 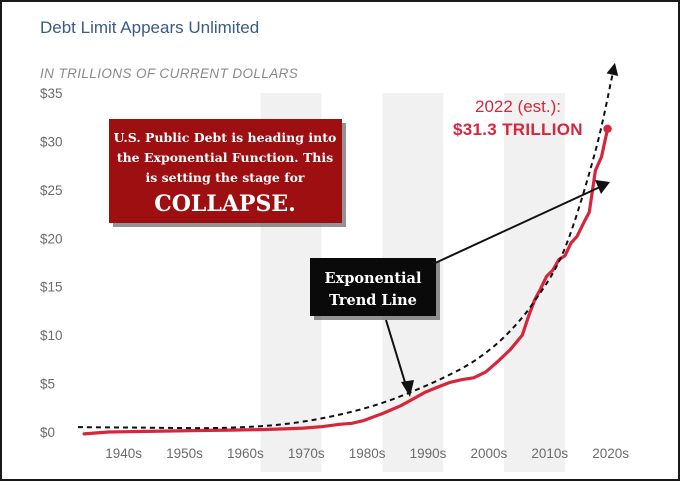 What do you see at coordinates (51, 93) in the screenshot?
I see `y-tick-label: $35` at bounding box center [51, 93].